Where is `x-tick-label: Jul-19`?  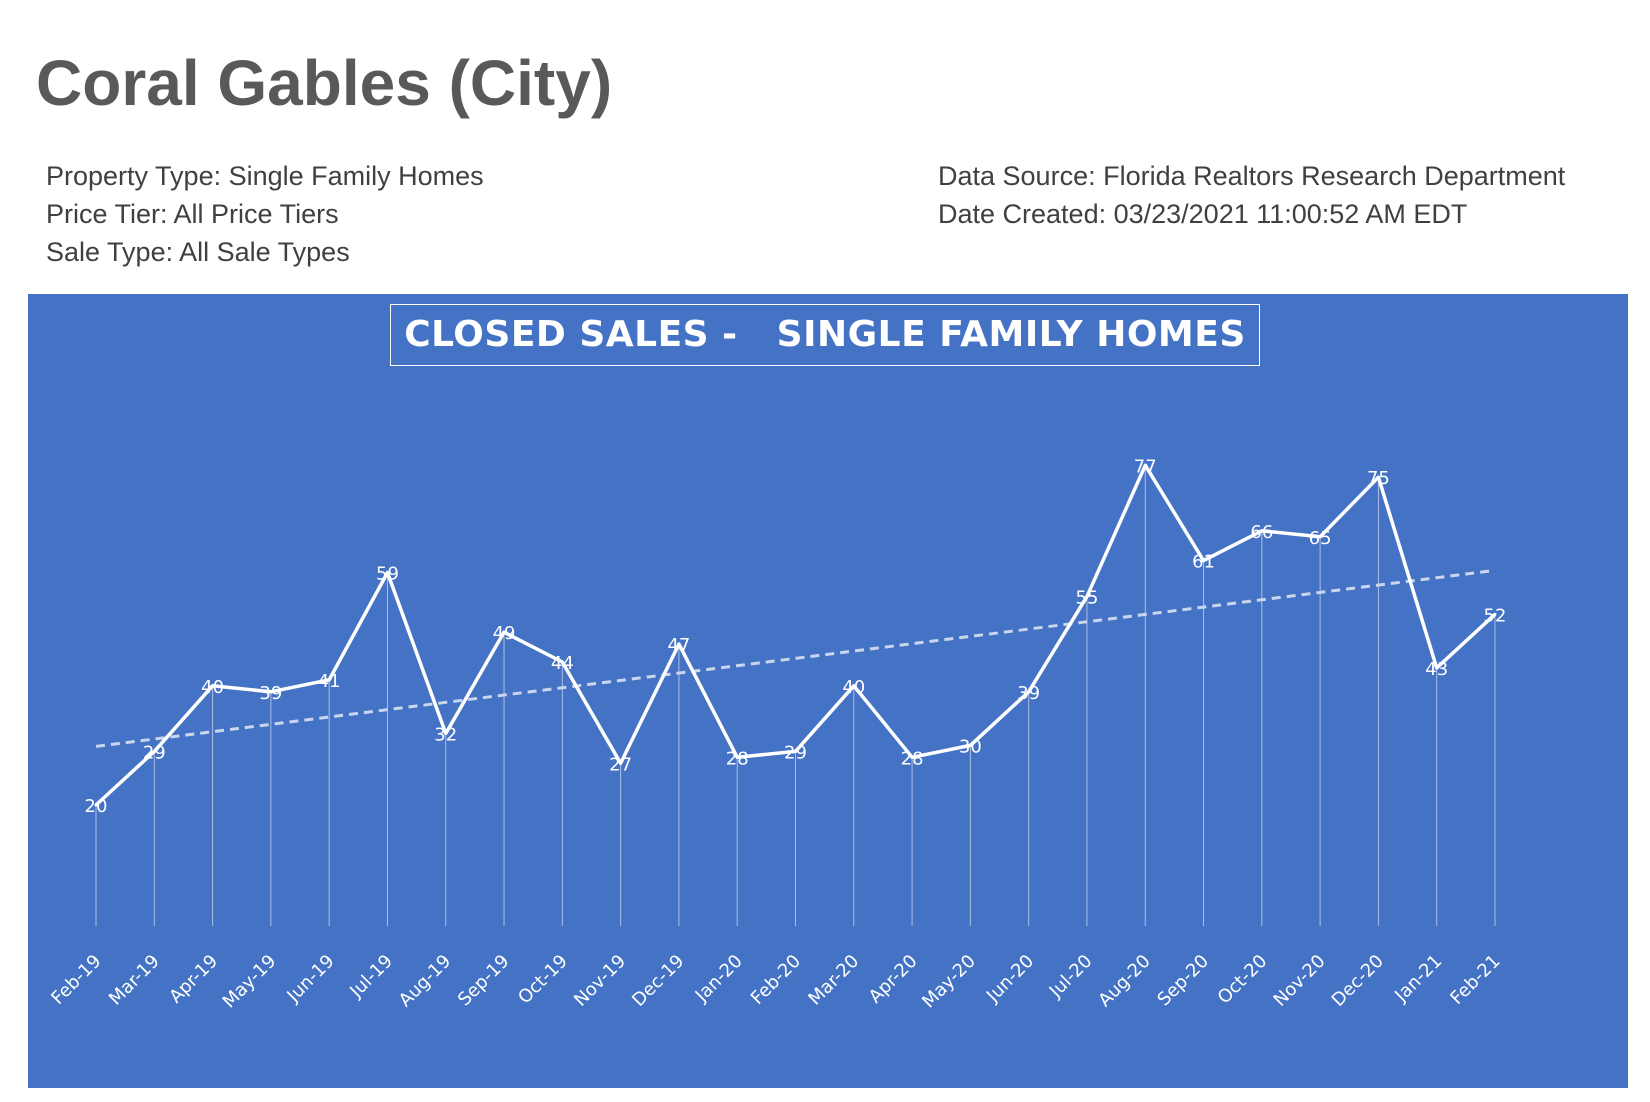
x-tick-label: Jul-19 is located at coordinates (371, 977).